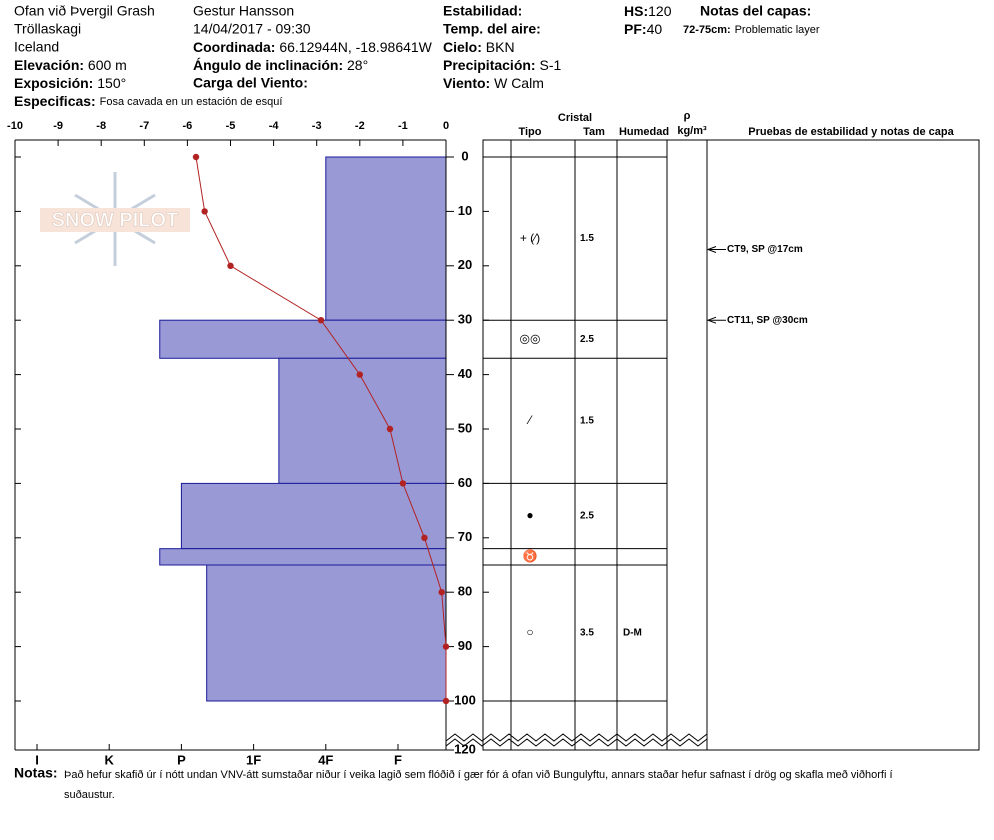 The width and height of the screenshot is (994, 840). I want to click on precipitation: Precipitación: S-1, so click(502, 65).